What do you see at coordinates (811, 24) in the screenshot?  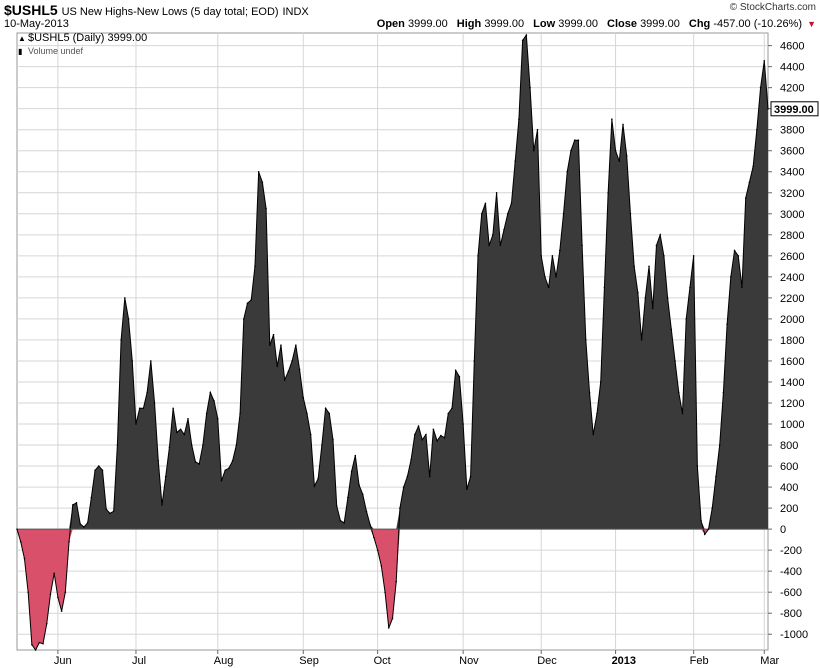 I see `down-arrow-icon: ▼` at bounding box center [811, 24].